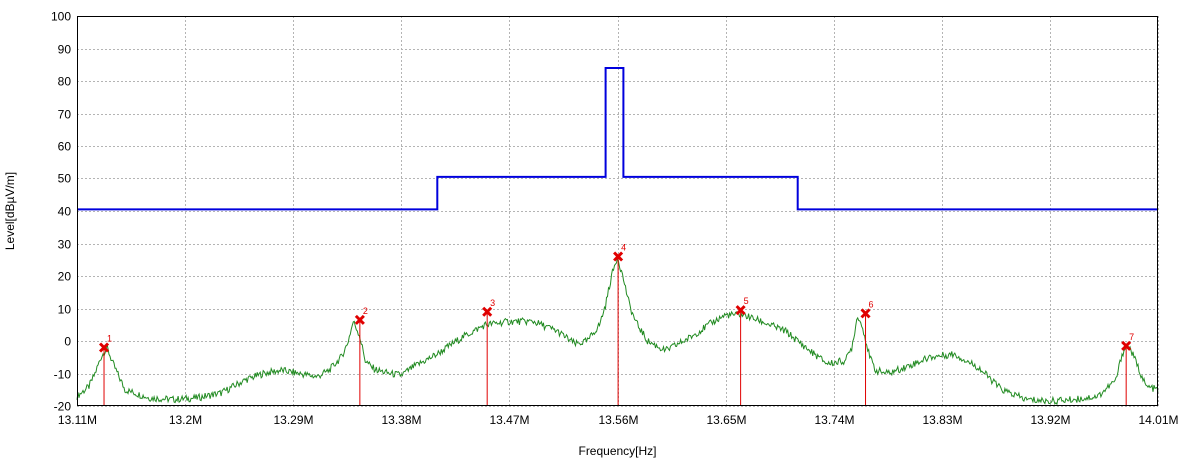 This screenshot has height=461, width=1183. What do you see at coordinates (1050, 420) in the screenshot?
I see `x-tick-label: 13.92M` at bounding box center [1050, 420].